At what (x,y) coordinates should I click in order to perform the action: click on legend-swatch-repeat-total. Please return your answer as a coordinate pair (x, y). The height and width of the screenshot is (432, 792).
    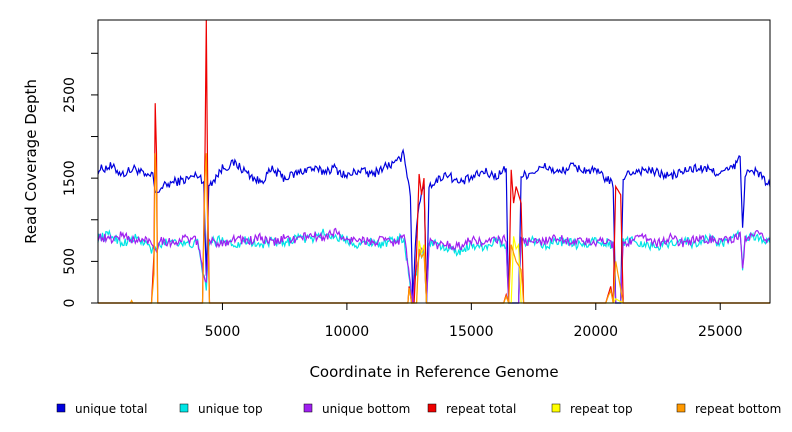
    Looking at the image, I should click on (432, 408).